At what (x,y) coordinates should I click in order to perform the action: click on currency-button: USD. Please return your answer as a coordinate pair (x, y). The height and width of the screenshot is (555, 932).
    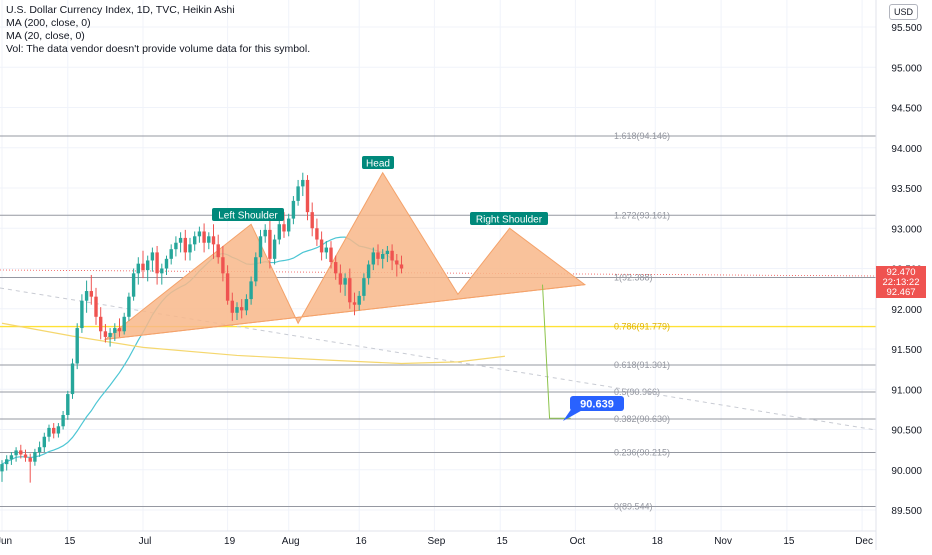
    Looking at the image, I should click on (903, 12).